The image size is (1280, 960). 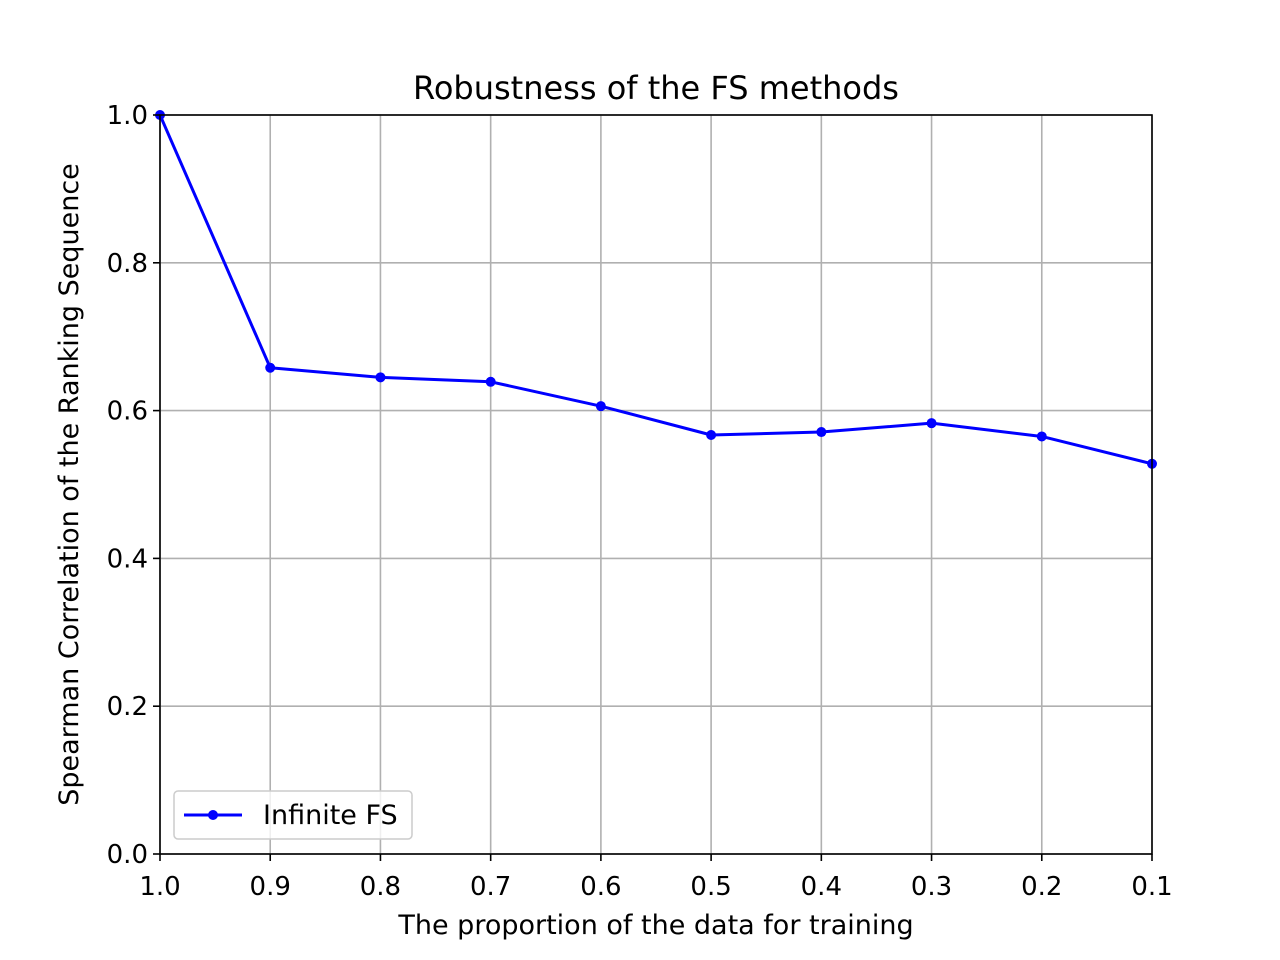 What do you see at coordinates (600, 887) in the screenshot?
I see `x-tick-label: 0.6` at bounding box center [600, 887].